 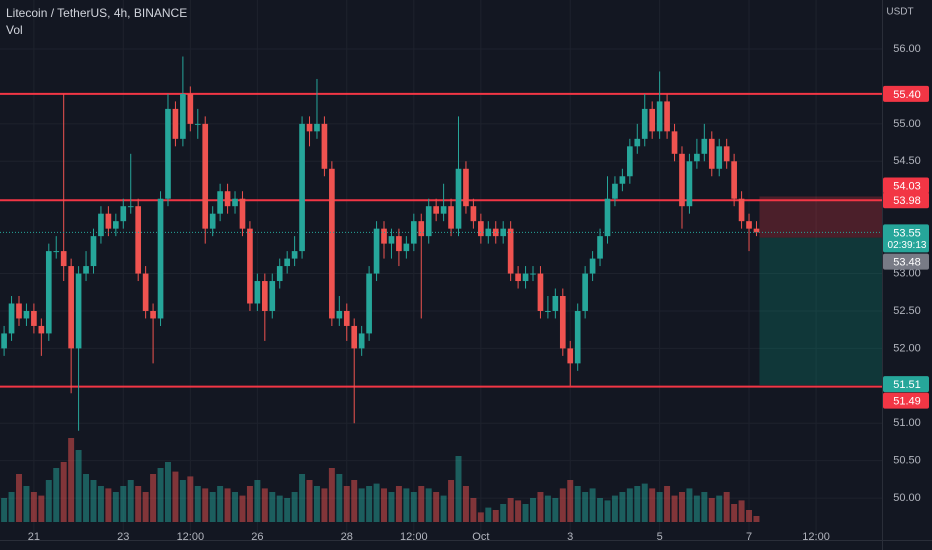 I want to click on level-label: 51.49, so click(x=907, y=401).